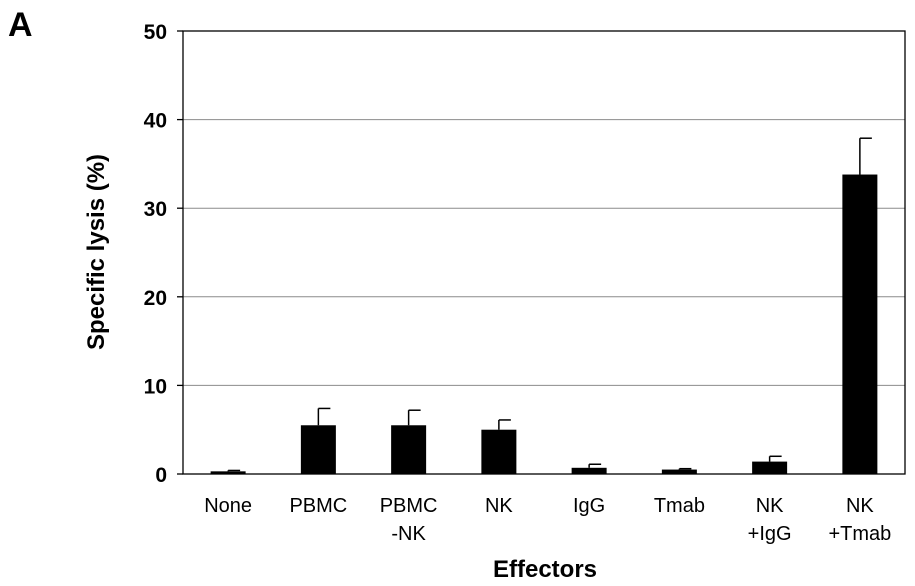 This screenshot has height=586, width=915. I want to click on y-tick-label: 10, so click(155, 386).